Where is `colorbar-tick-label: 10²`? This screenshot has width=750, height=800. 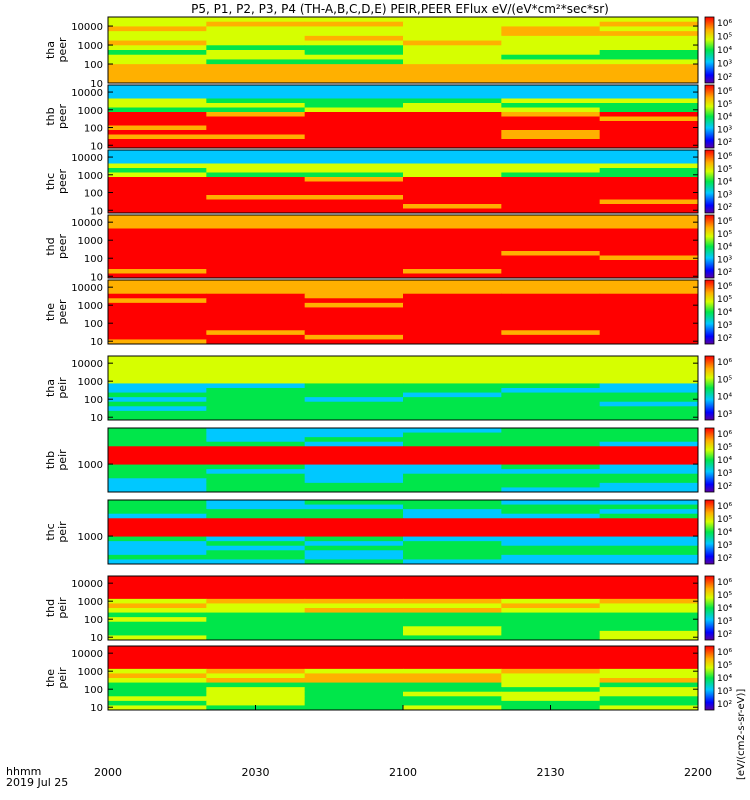 colorbar-tick-label: 10² is located at coordinates (724, 143).